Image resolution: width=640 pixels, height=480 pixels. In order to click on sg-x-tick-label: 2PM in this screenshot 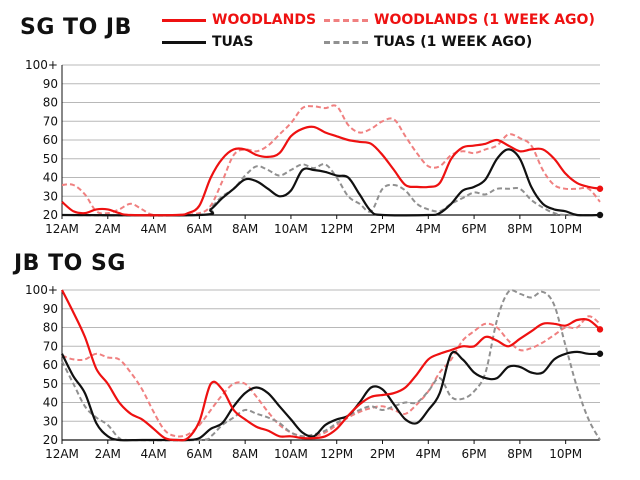, I will do `click(382, 229)`.